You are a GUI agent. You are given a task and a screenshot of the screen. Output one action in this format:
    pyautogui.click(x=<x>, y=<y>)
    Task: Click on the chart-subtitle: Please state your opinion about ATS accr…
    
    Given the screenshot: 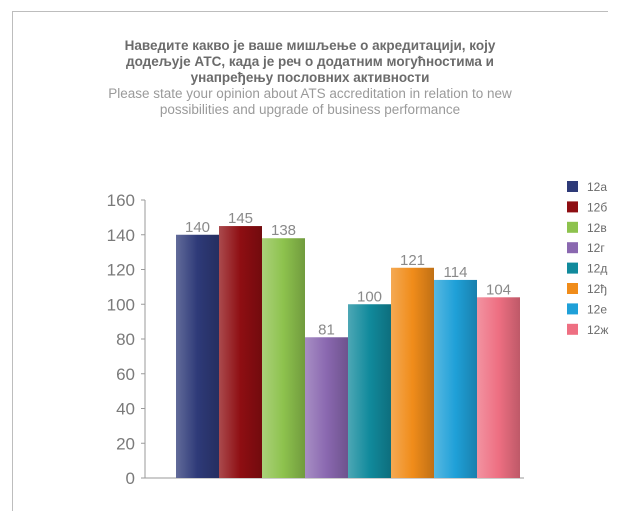 What is the action you would take?
    pyautogui.click(x=310, y=101)
    